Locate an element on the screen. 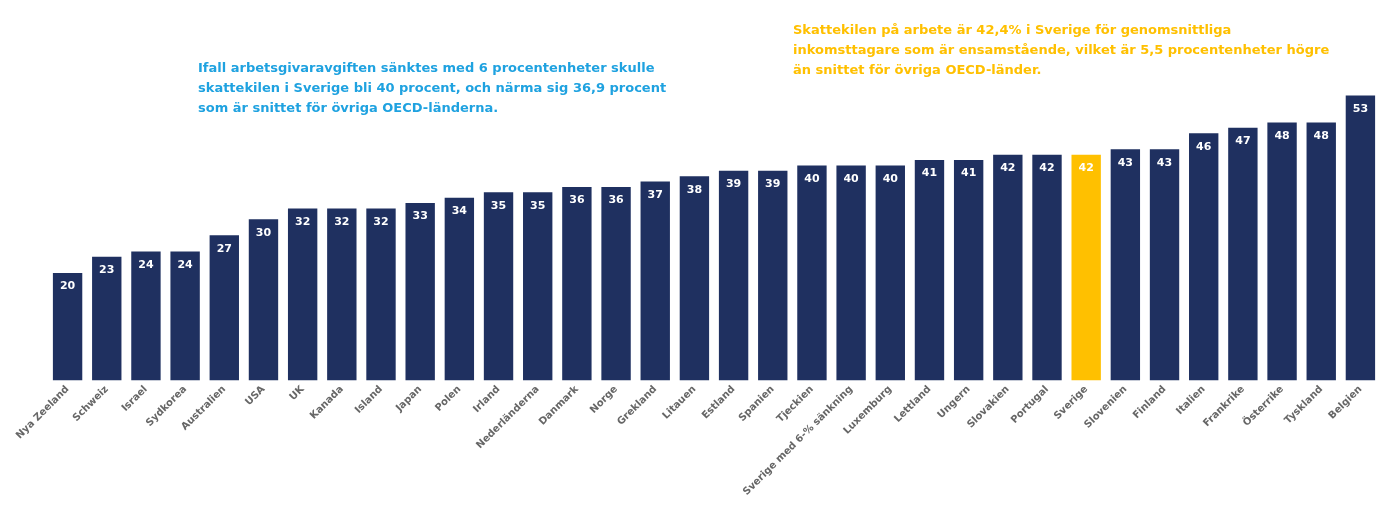 The height and width of the screenshot is (509, 1392). text: Skattekilen på arbete är 42,4% i Sverige för genomsnittliga inkomsttagare som är ensamstående, vilket är 5,5 procentenheter högre än snittet för övriga OECD-länder. is located at coordinates (1062, 50).